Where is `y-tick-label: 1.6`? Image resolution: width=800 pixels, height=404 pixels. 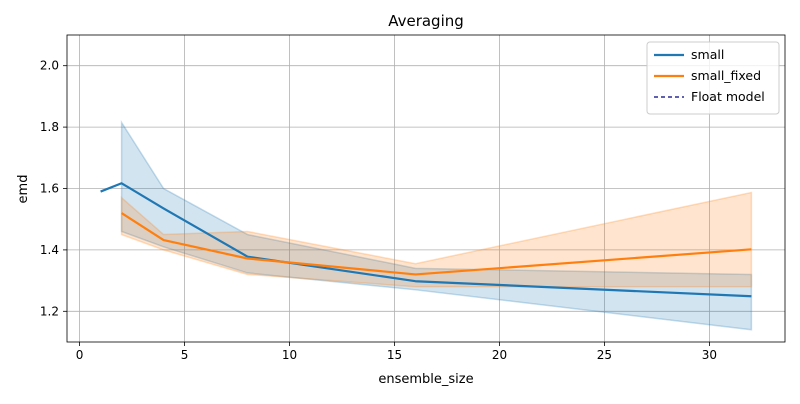 y-tick-label: 1.6 is located at coordinates (49, 189).